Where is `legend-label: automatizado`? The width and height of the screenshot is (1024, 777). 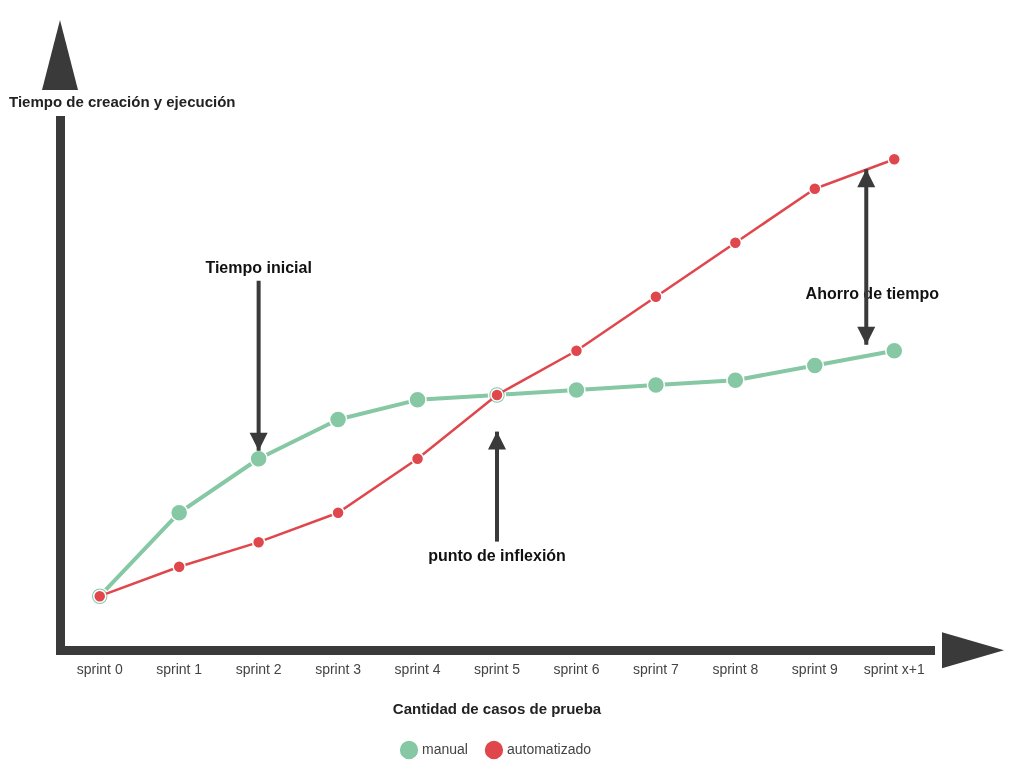
legend-label: automatizado is located at coordinates (549, 748).